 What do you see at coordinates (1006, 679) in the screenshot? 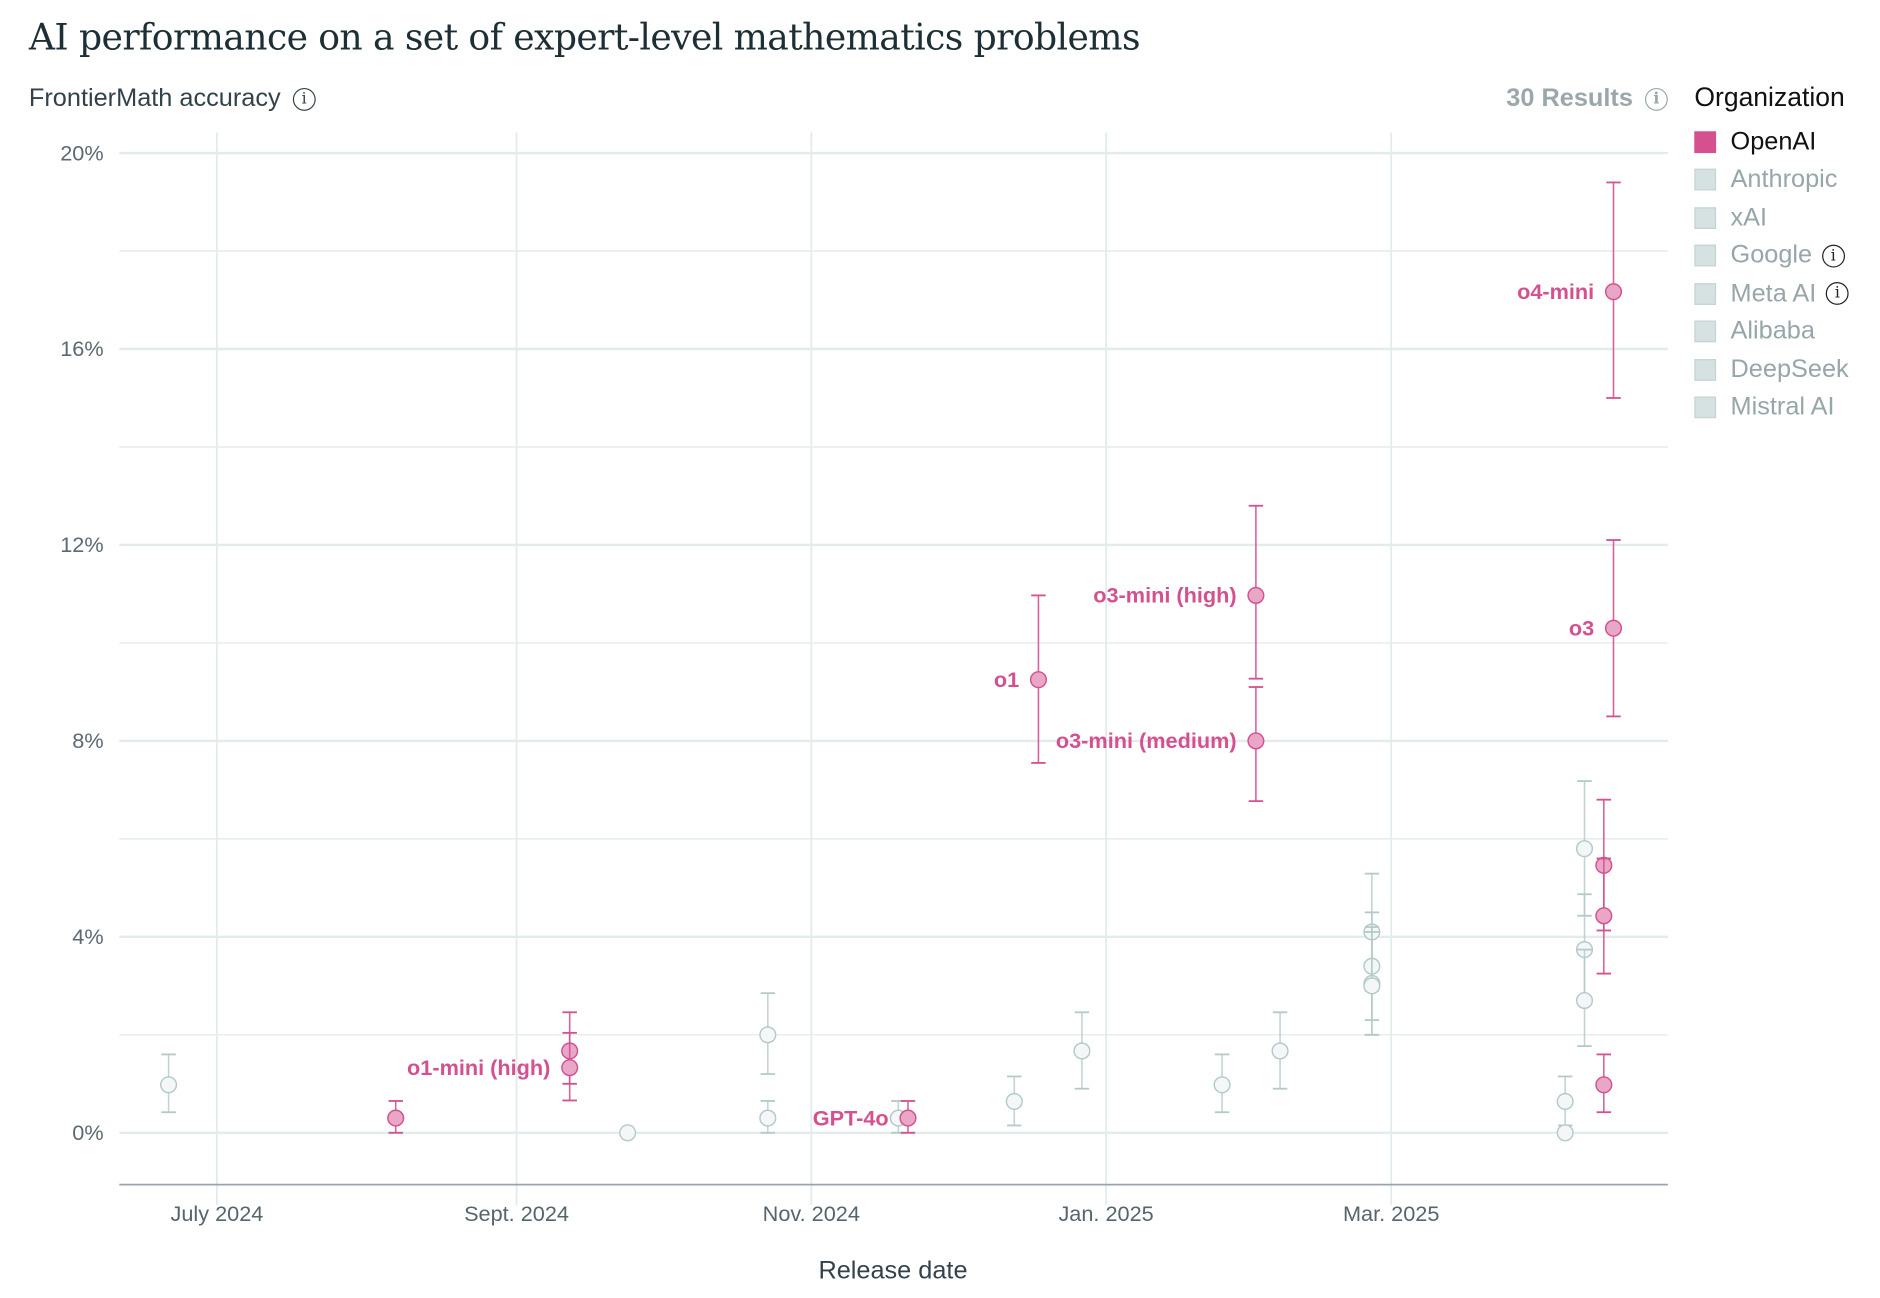
I see `point-label: o1` at bounding box center [1006, 679].